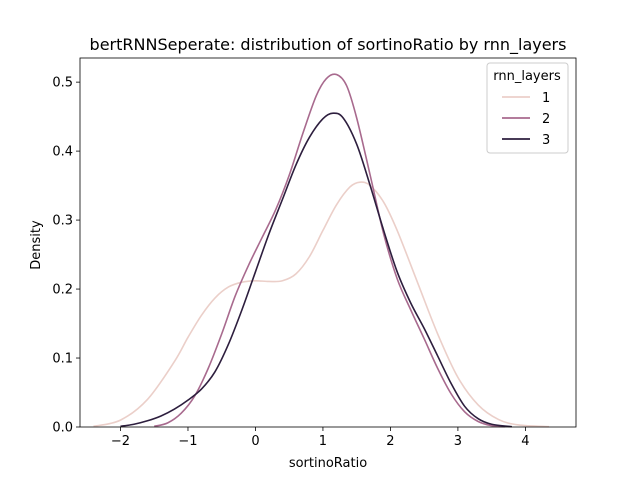 The width and height of the screenshot is (640, 480). Describe the element at coordinates (62, 83) in the screenshot. I see `y-tick-label: 0.5` at that location.